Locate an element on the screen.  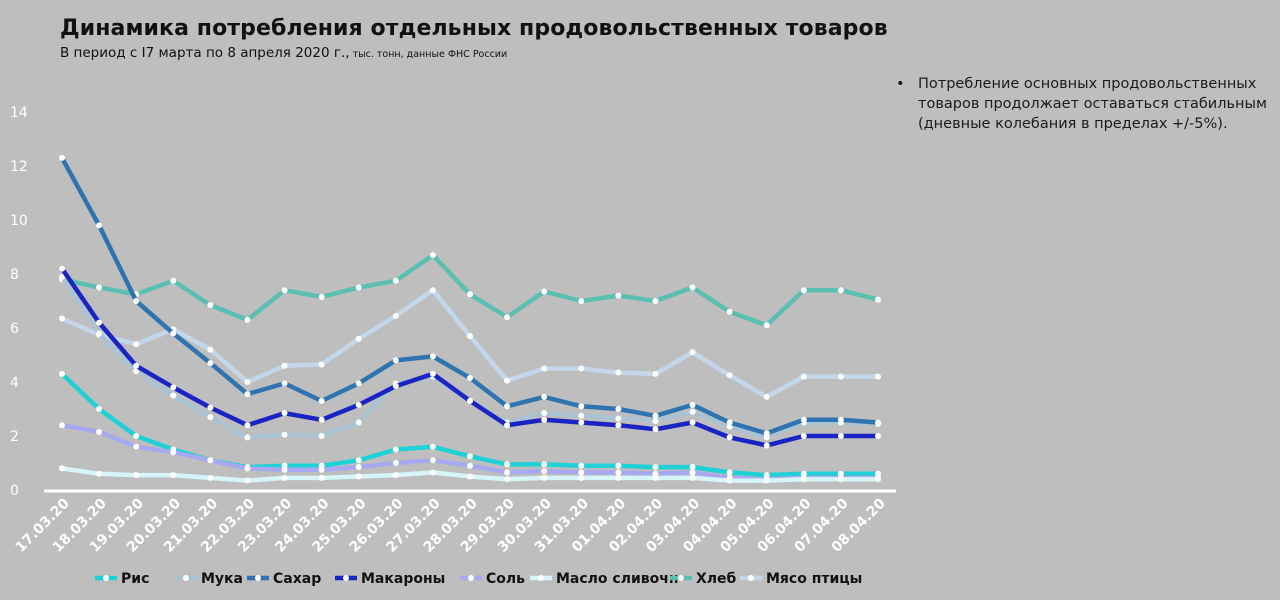
legend-label: Макароны is located at coordinates (403, 579).